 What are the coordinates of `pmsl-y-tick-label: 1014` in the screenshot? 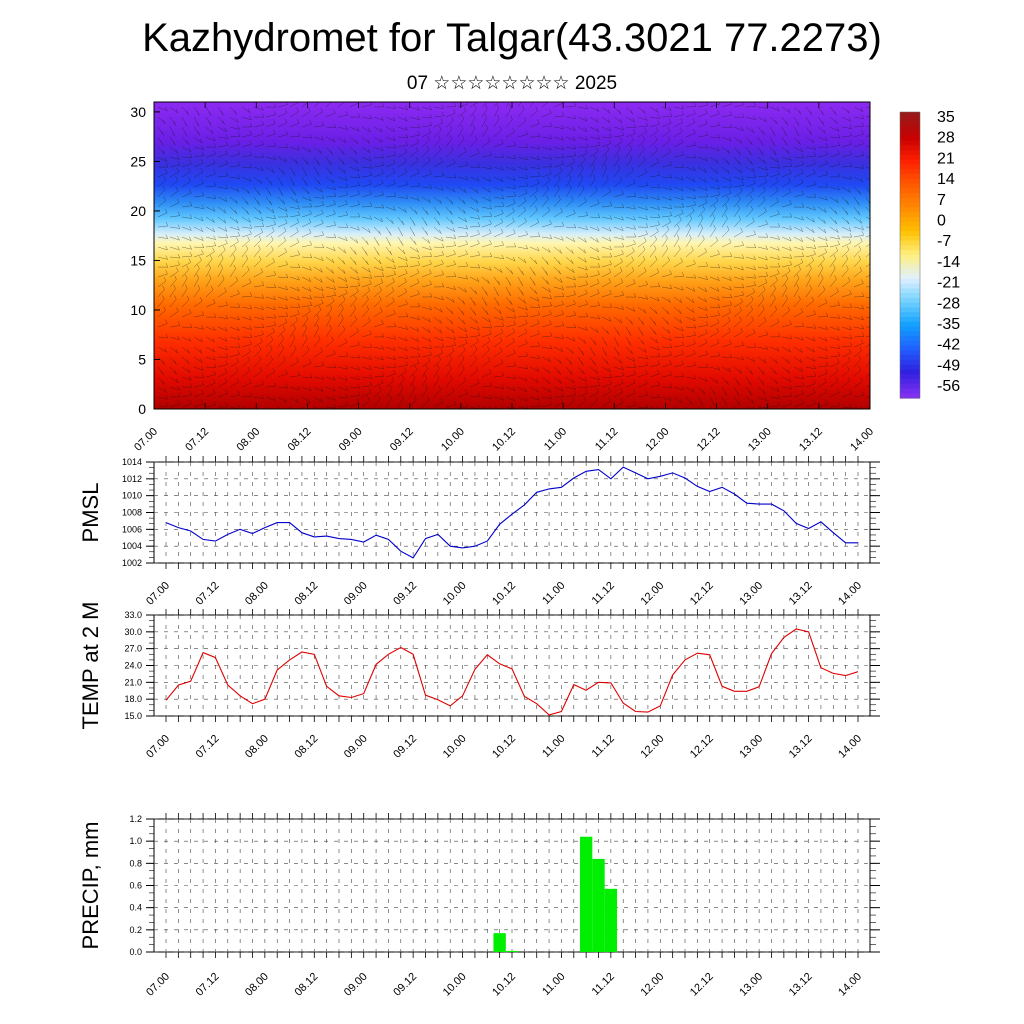 It's located at (132, 462).